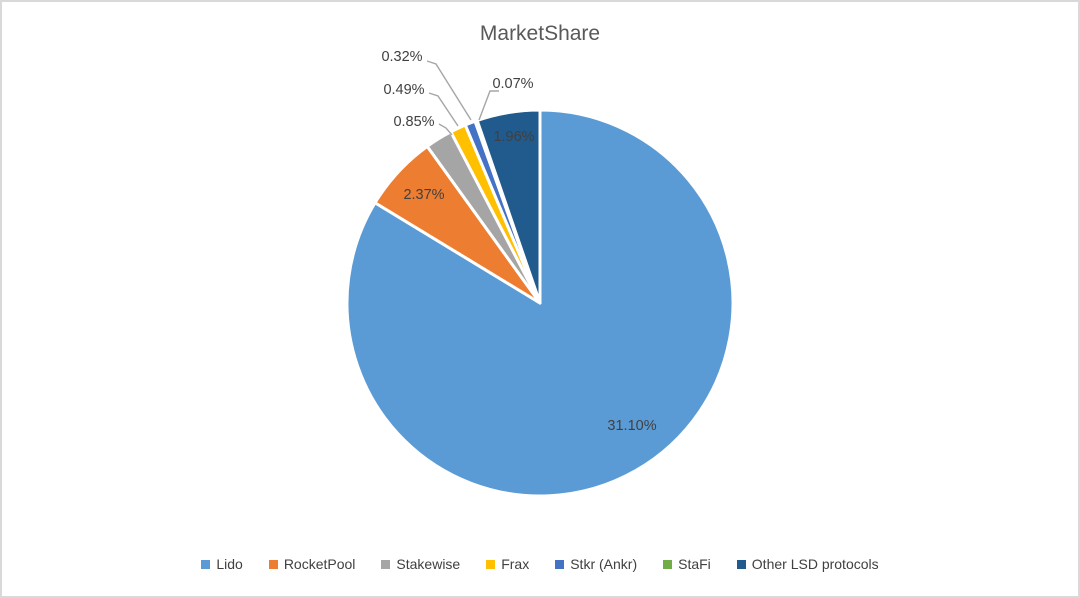 The height and width of the screenshot is (598, 1080). What do you see at coordinates (815, 564) in the screenshot?
I see `legend-label-other-lsd-protocols: Other LSD protocols` at bounding box center [815, 564].